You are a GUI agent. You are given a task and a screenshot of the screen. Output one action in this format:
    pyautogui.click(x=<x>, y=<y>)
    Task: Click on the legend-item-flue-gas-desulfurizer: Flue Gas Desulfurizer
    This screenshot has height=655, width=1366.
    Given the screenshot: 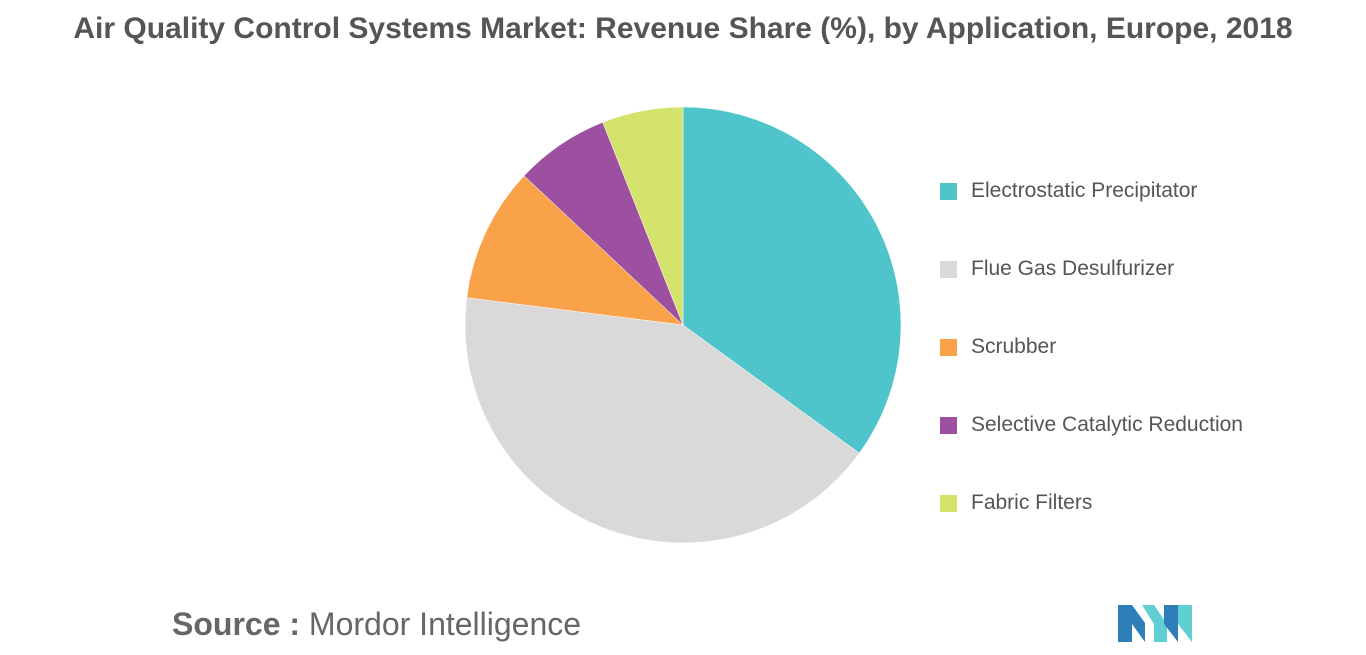 What is the action you would take?
    pyautogui.click(x=1091, y=269)
    